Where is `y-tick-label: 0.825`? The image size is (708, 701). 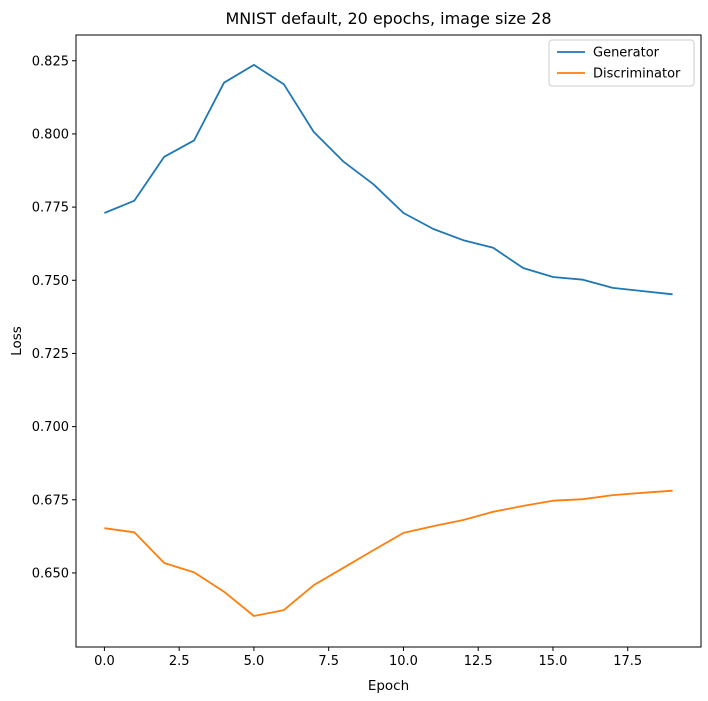 y-tick-label: 0.825 is located at coordinates (50, 61).